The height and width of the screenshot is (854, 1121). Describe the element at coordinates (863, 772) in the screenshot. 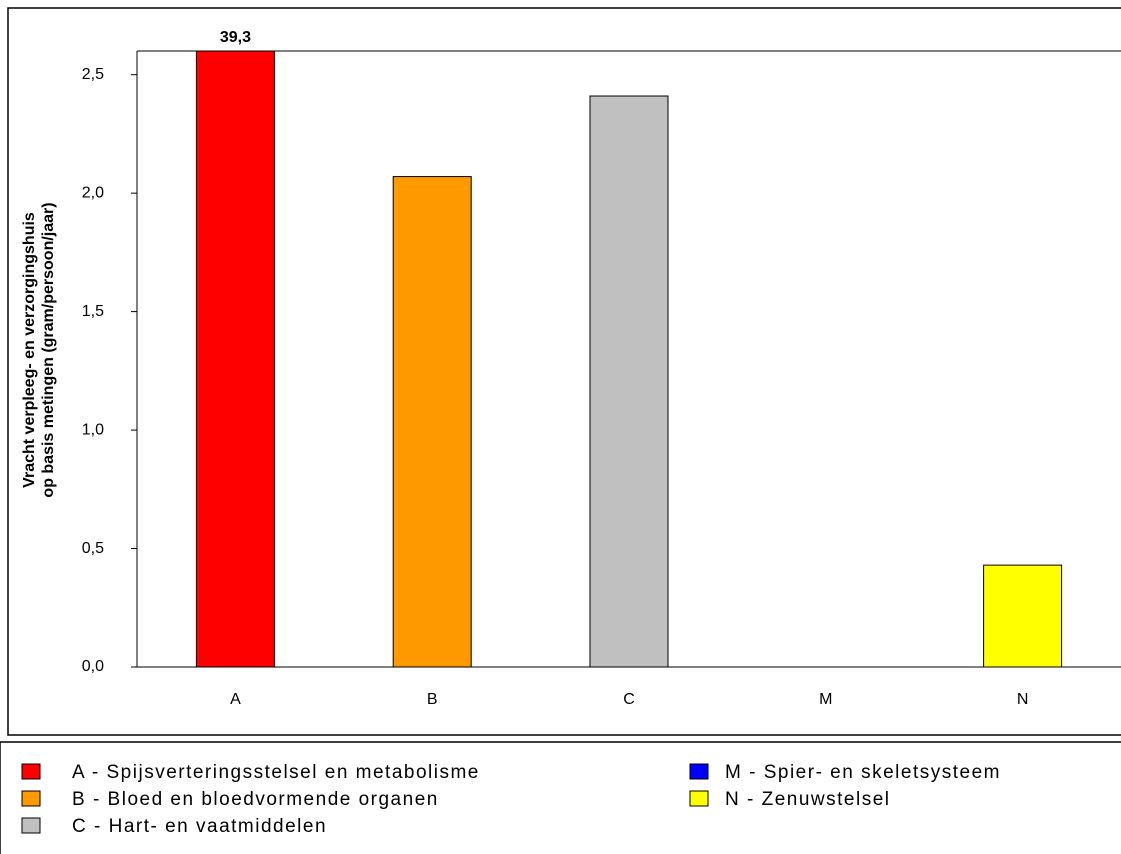

I see `legend-label: M - Spier- en skeletsysteem` at that location.